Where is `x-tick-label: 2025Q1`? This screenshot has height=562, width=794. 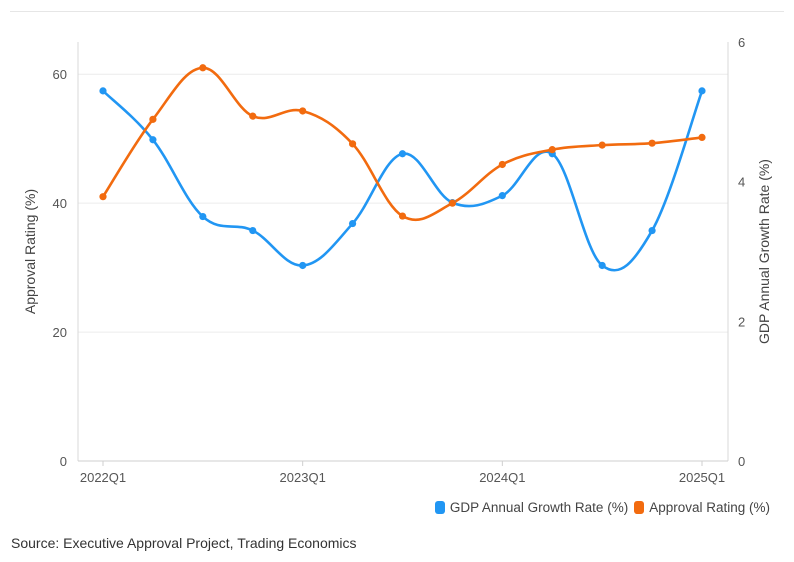 x-tick-label: 2025Q1 is located at coordinates (702, 477).